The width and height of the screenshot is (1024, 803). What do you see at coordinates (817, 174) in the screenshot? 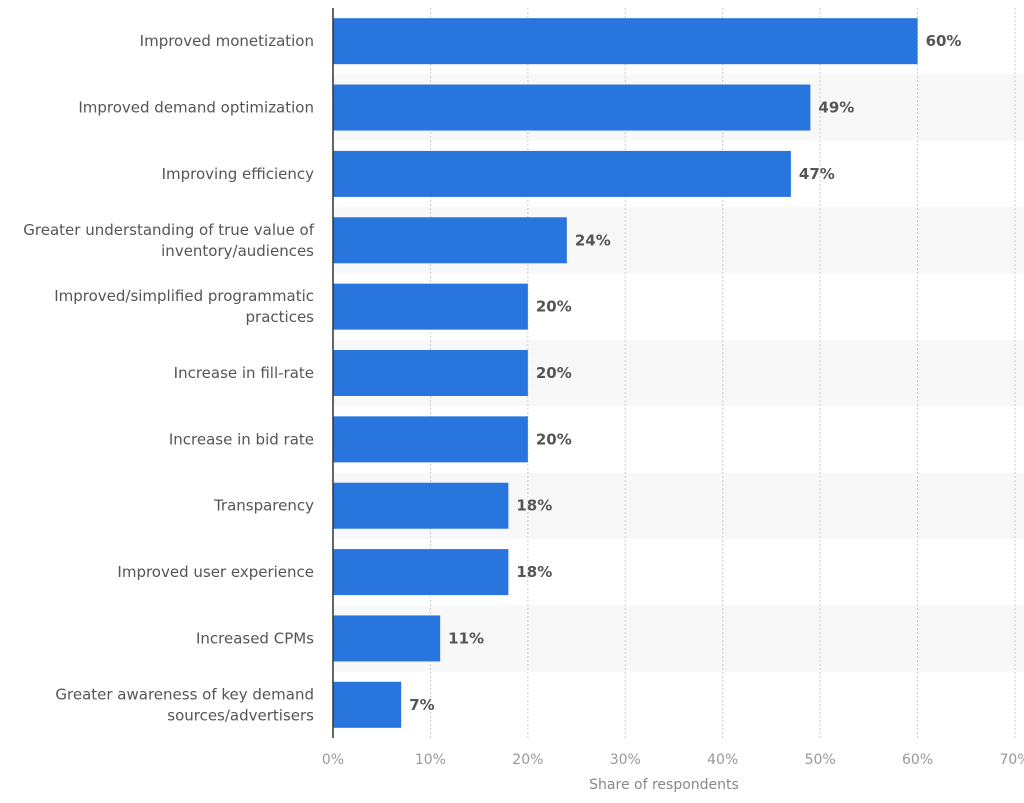
I see `data-label: 47%` at bounding box center [817, 174].